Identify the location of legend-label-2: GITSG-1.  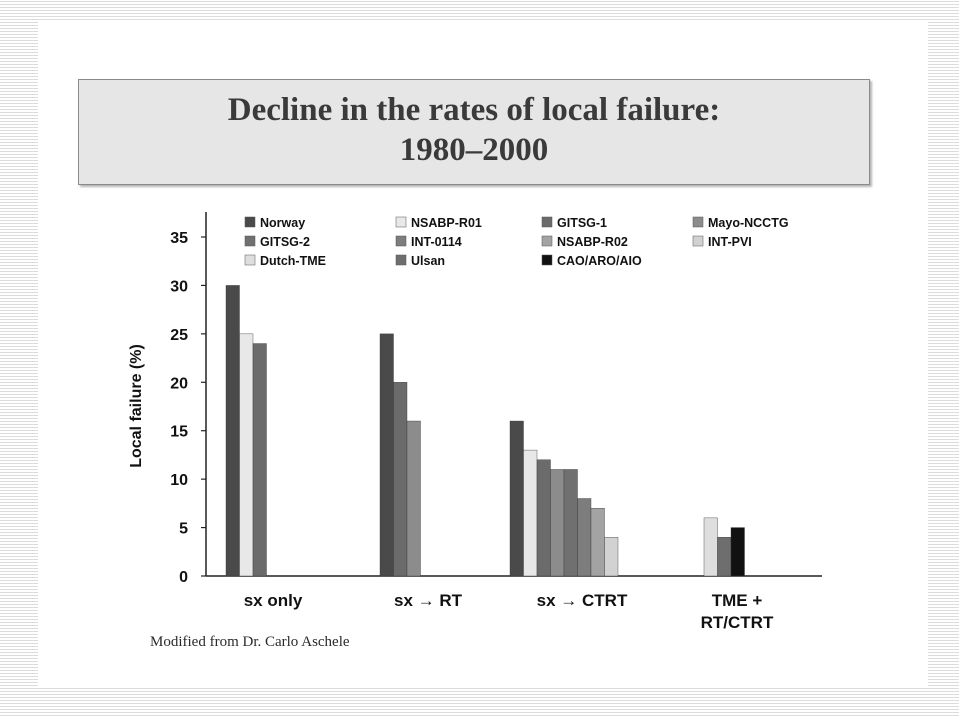
(582, 223).